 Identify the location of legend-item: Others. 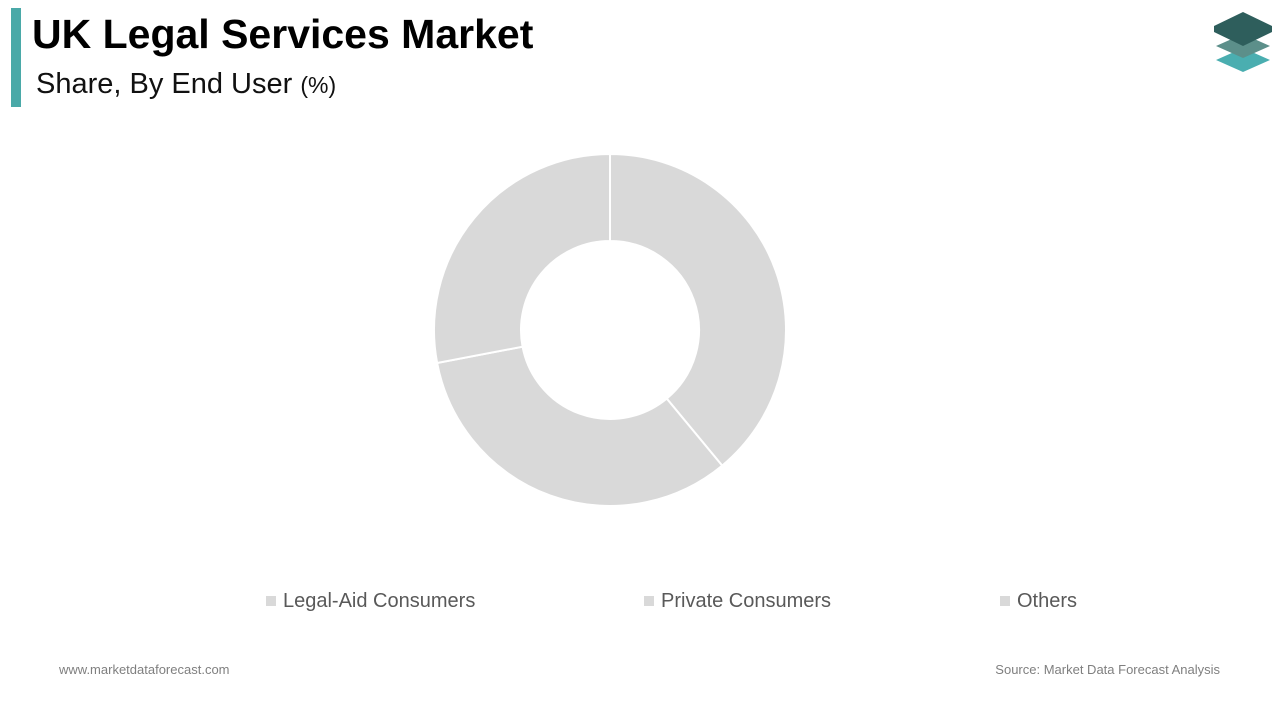
(1038, 601).